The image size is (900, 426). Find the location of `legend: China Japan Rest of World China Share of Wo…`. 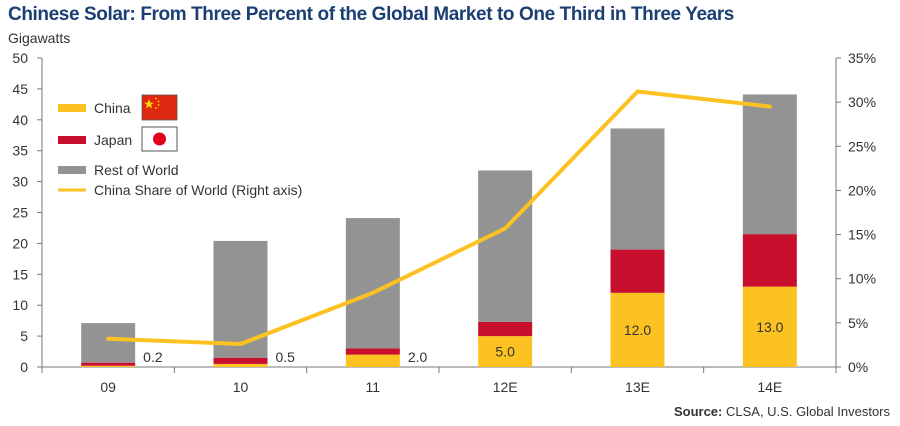

legend: China Japan Rest of World China Share of Wo… is located at coordinates (180, 146).